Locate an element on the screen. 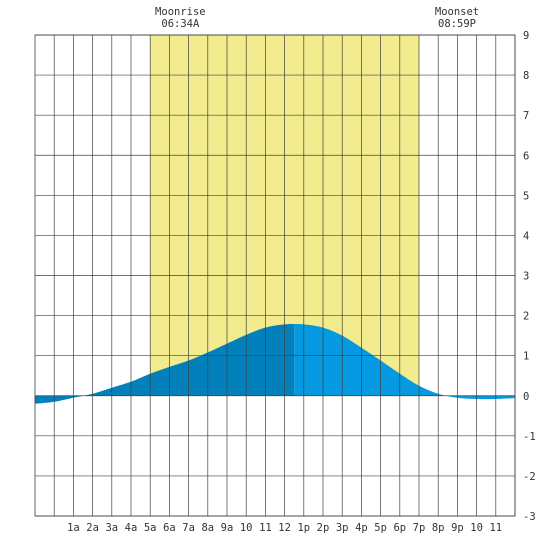  x-tick-label: 3a is located at coordinates (111, 528).